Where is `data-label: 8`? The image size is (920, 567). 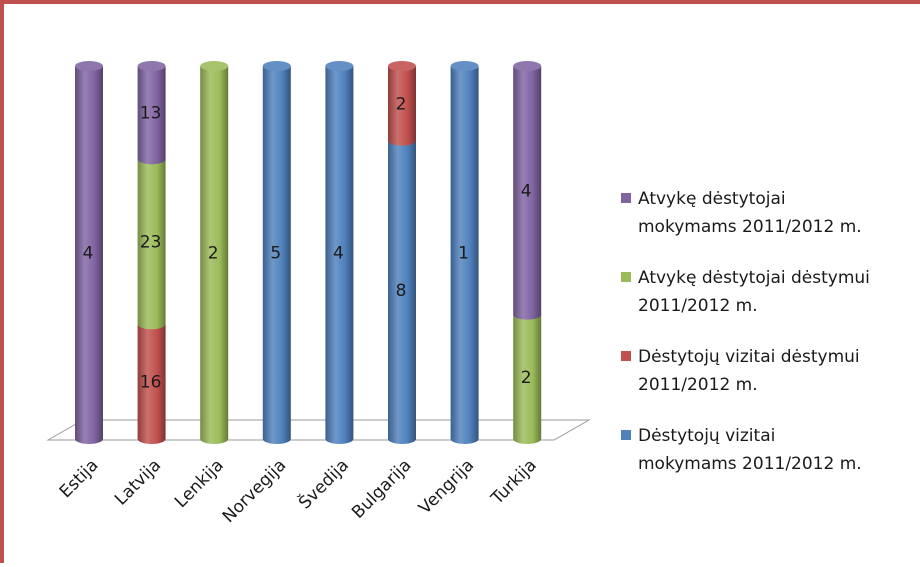 data-label: 8 is located at coordinates (401, 291).